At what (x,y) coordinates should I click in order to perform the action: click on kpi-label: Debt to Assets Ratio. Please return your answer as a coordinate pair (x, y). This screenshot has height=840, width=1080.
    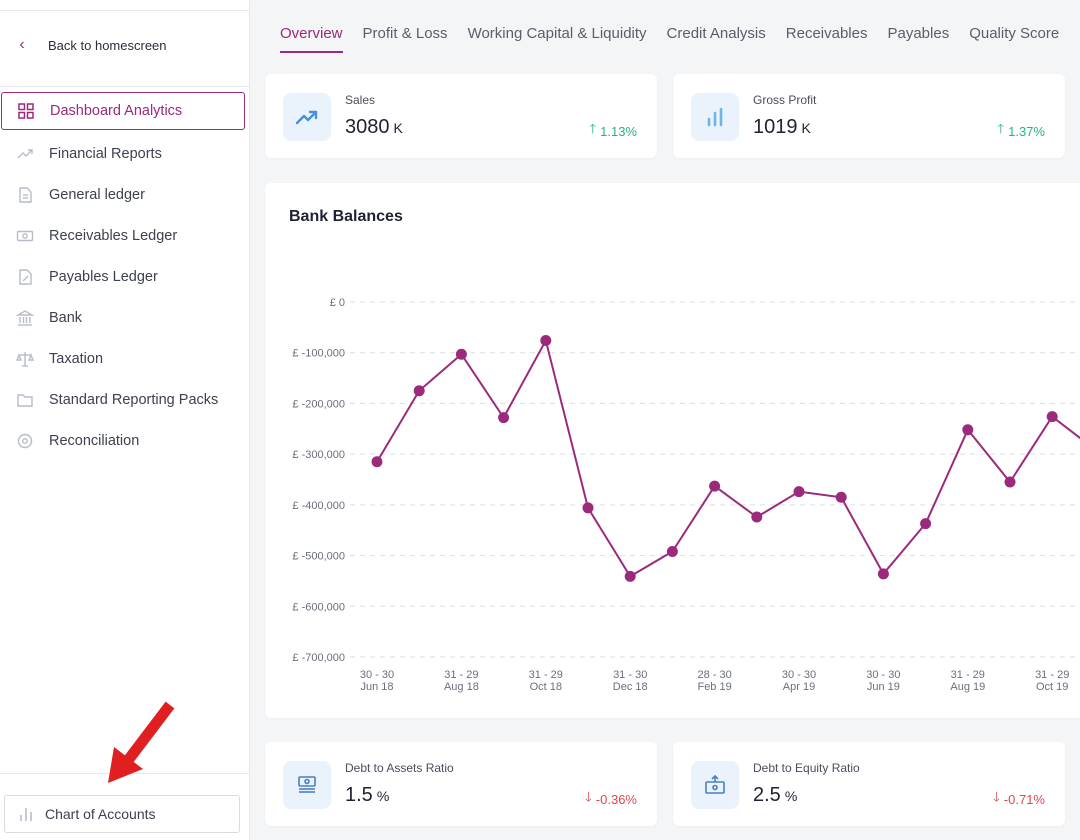
    Looking at the image, I should click on (399, 768).